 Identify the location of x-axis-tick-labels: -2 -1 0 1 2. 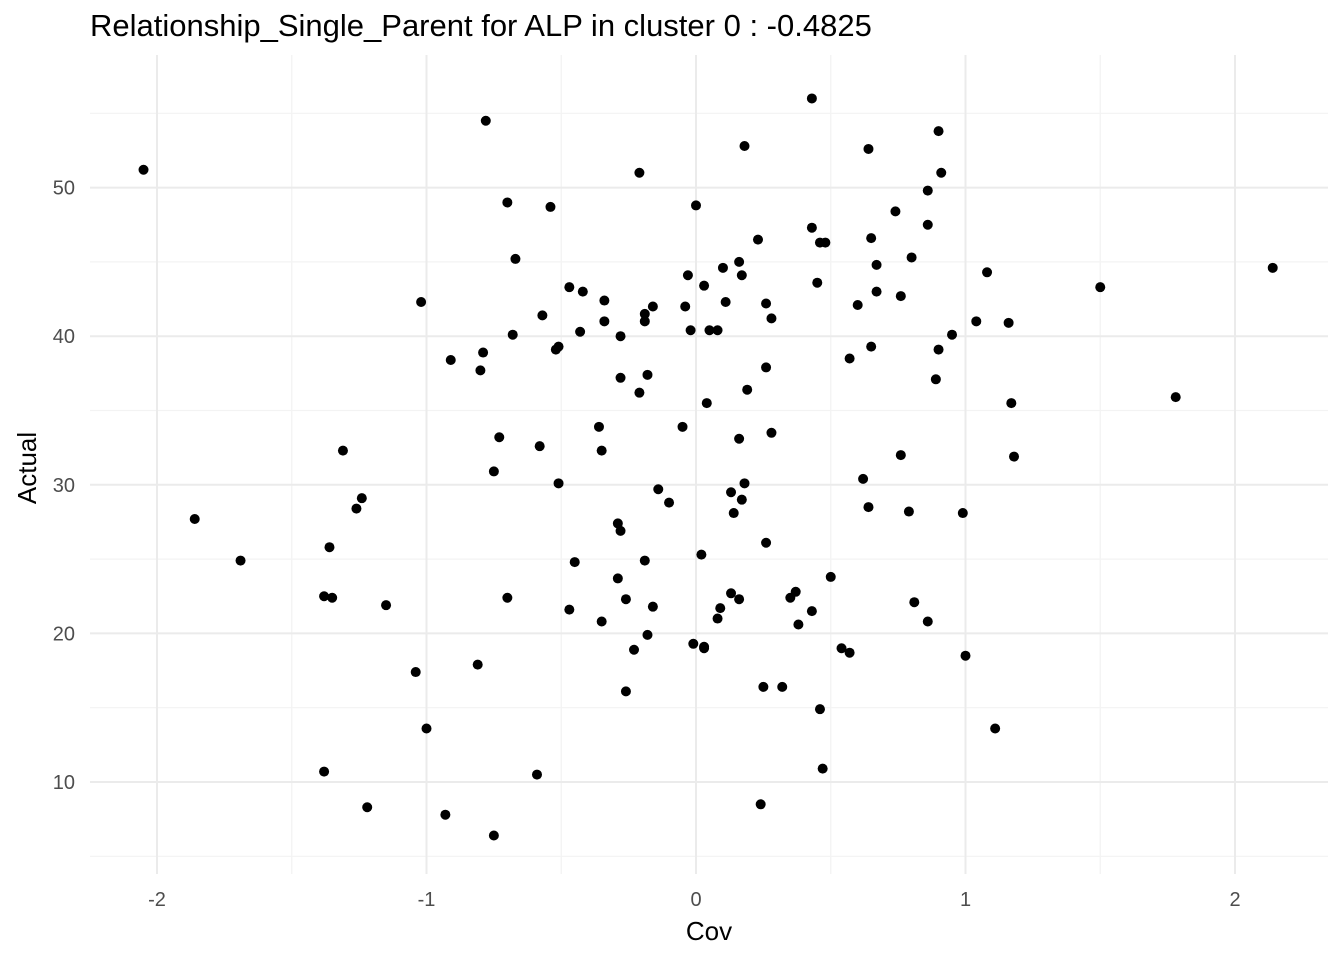
(694, 900).